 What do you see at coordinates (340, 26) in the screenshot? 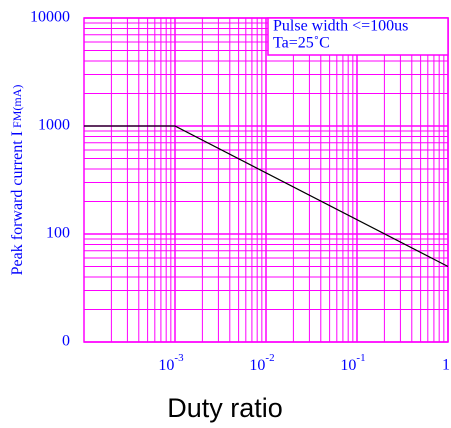
I see `annotation: Pulse width <=100us` at bounding box center [340, 26].